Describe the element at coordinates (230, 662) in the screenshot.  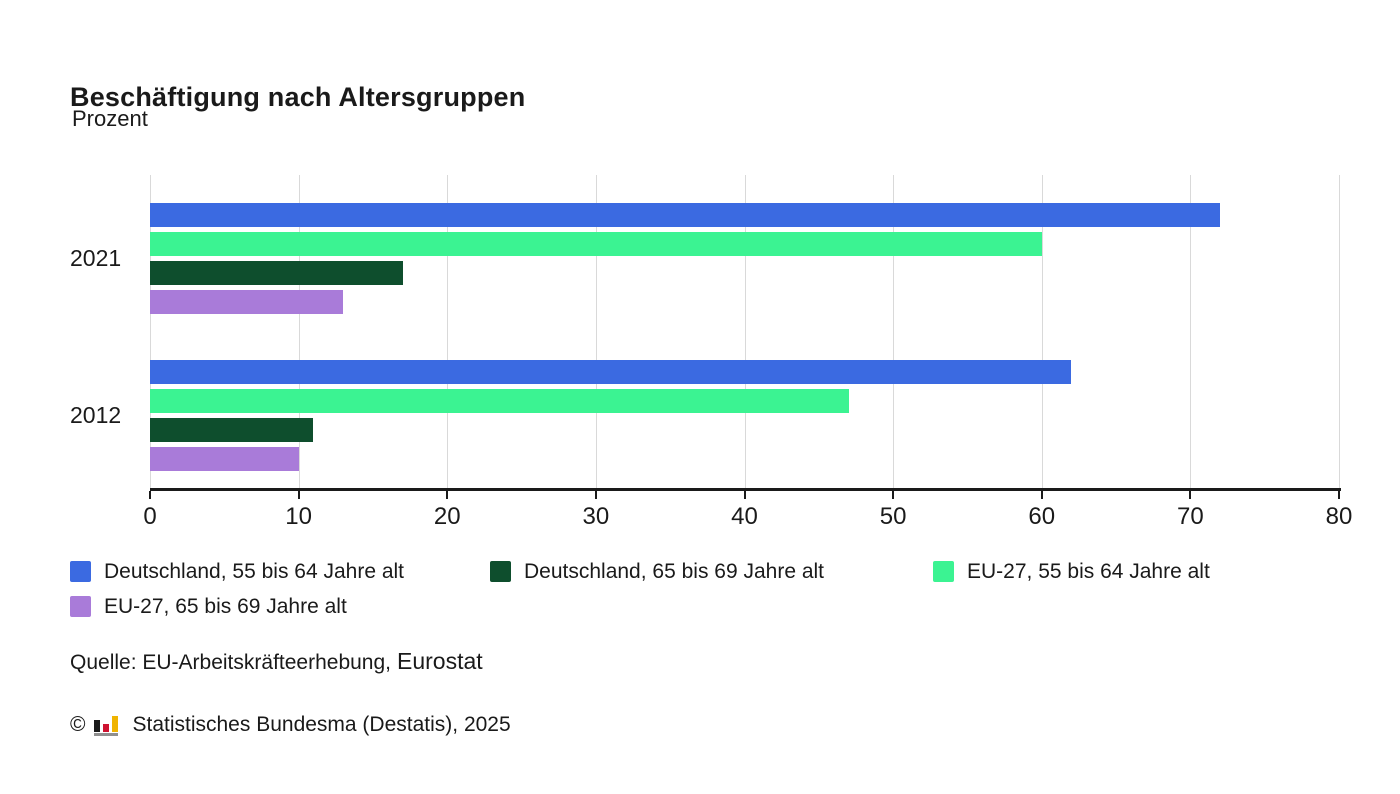
I see `source-prefix: Quelle: EU-Arbeitskräfteerhebung,` at that location.